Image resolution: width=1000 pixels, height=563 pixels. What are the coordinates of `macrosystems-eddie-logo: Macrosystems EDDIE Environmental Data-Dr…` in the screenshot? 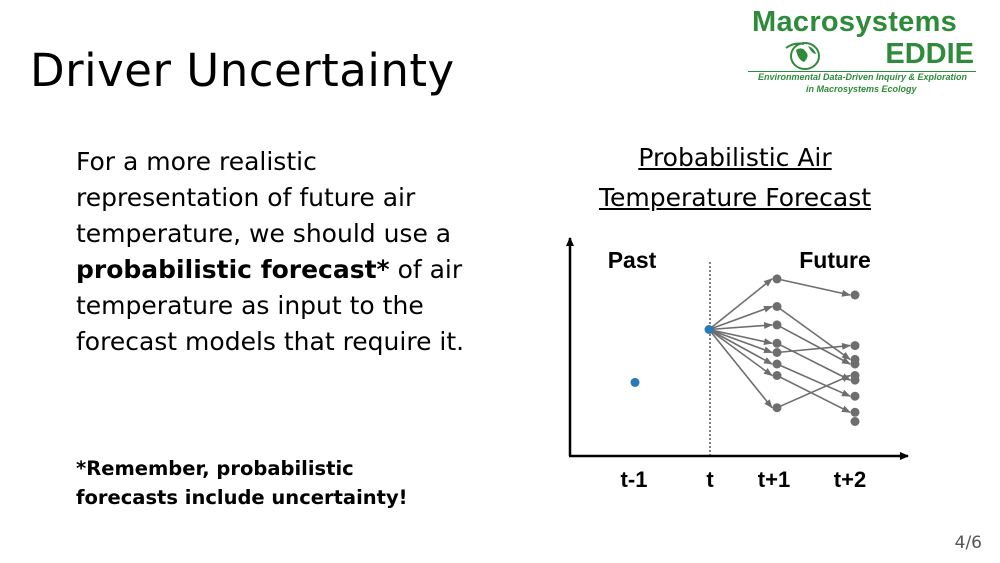 It's located at (865, 52).